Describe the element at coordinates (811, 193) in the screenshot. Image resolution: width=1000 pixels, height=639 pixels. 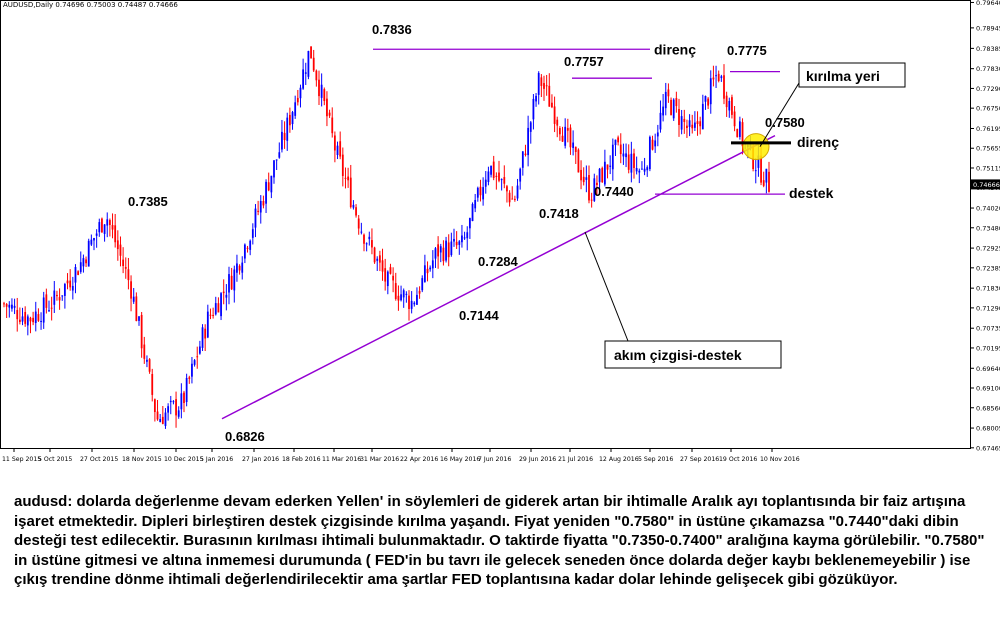
I see `level-label-destek: destek` at that location.